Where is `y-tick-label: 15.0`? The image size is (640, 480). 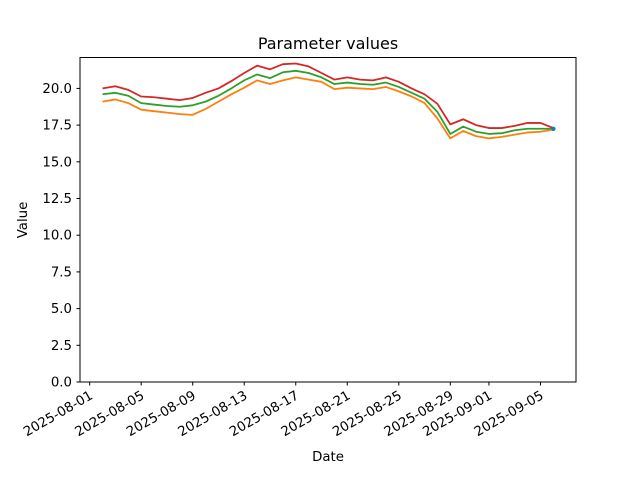
y-tick-label: 15.0 is located at coordinates (57, 162).